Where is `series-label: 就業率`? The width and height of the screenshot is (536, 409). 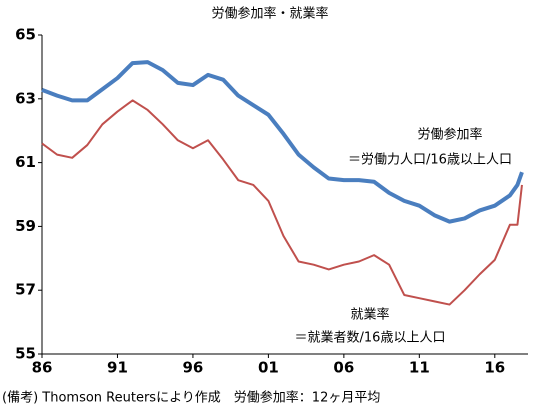
series-label: 就業率 is located at coordinates (369, 315).